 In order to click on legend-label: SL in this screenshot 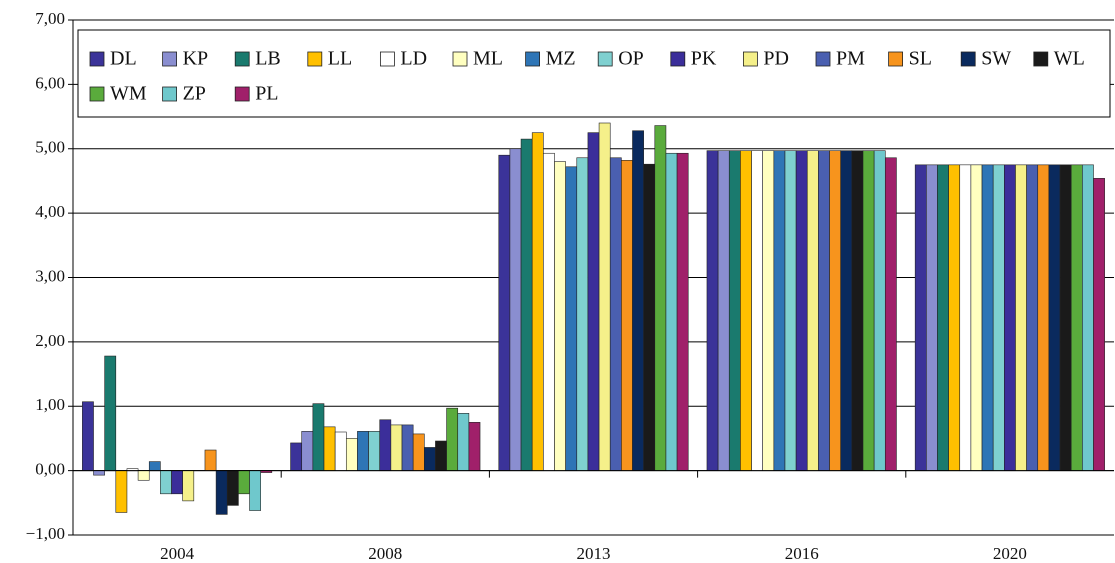, I will do `click(920, 59)`.